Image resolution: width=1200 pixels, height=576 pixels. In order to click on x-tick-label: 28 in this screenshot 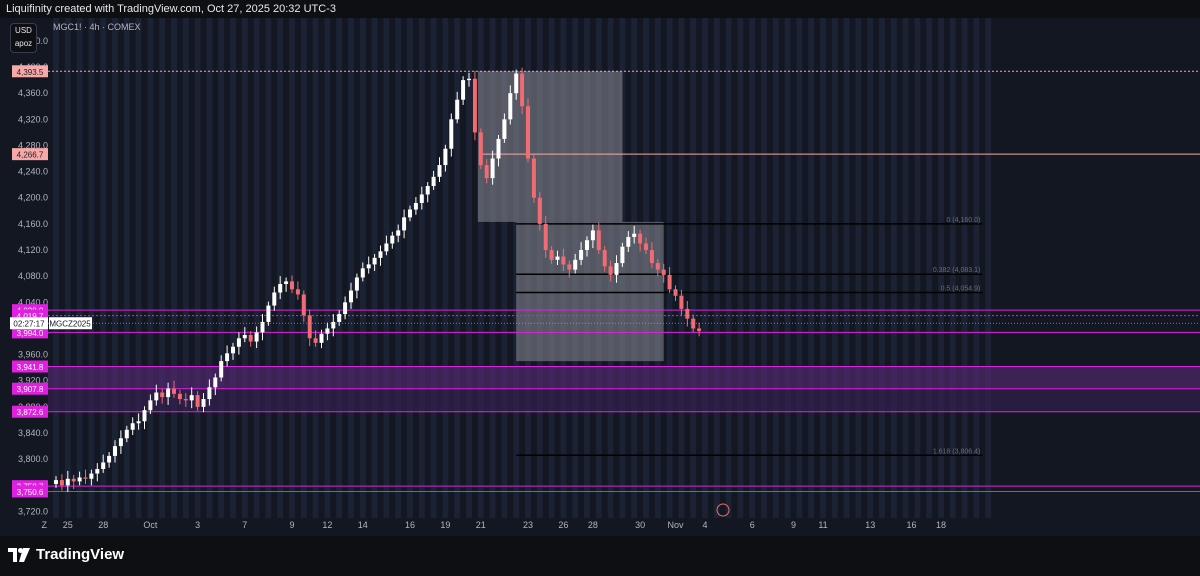, I will do `click(593, 525)`.